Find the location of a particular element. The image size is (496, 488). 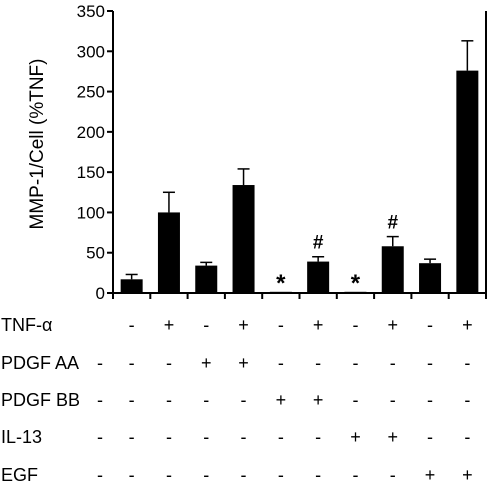

treatment-label-5: EGF is located at coordinates (19, 475).